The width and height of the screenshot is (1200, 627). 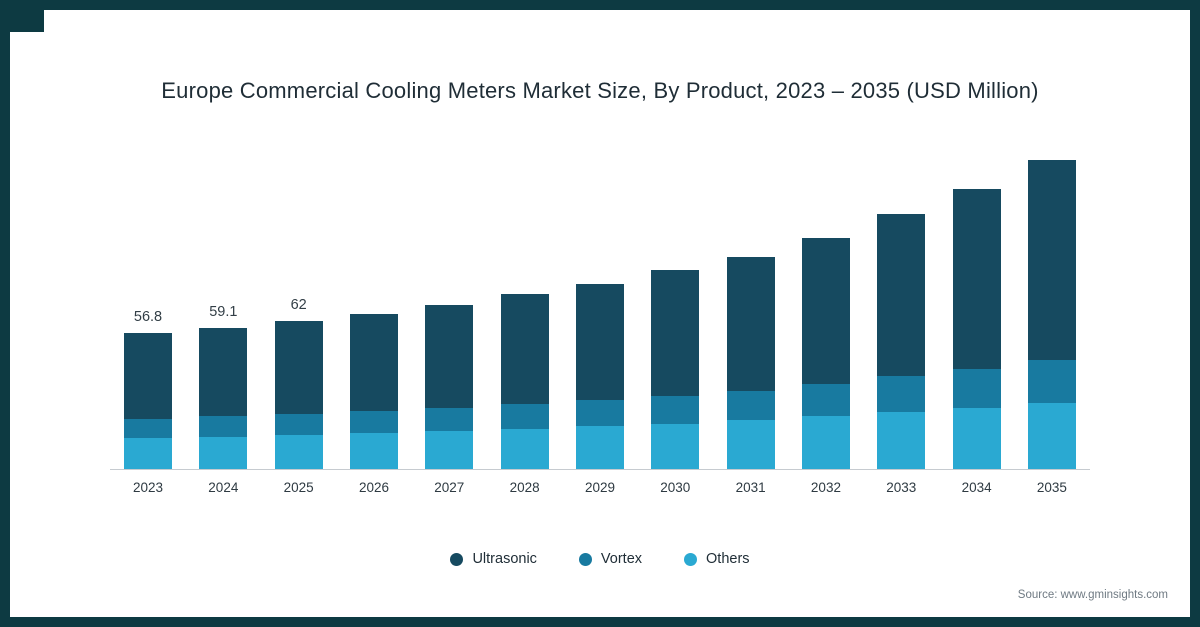 What do you see at coordinates (223, 487) in the screenshot?
I see `x-tick-2024: 2024` at bounding box center [223, 487].